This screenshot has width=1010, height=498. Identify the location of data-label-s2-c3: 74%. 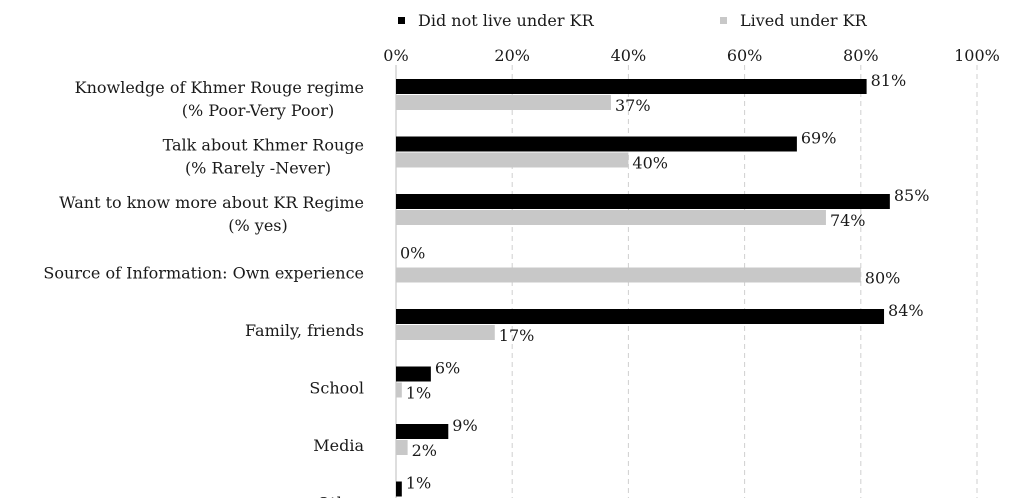
(848, 220).